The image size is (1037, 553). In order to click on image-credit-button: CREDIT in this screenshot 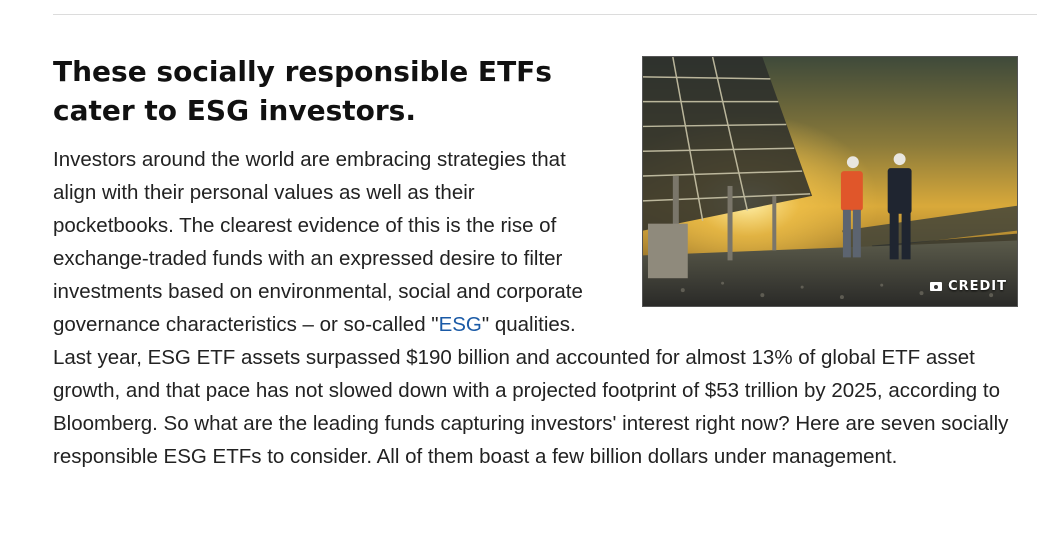, I will do `click(968, 286)`.